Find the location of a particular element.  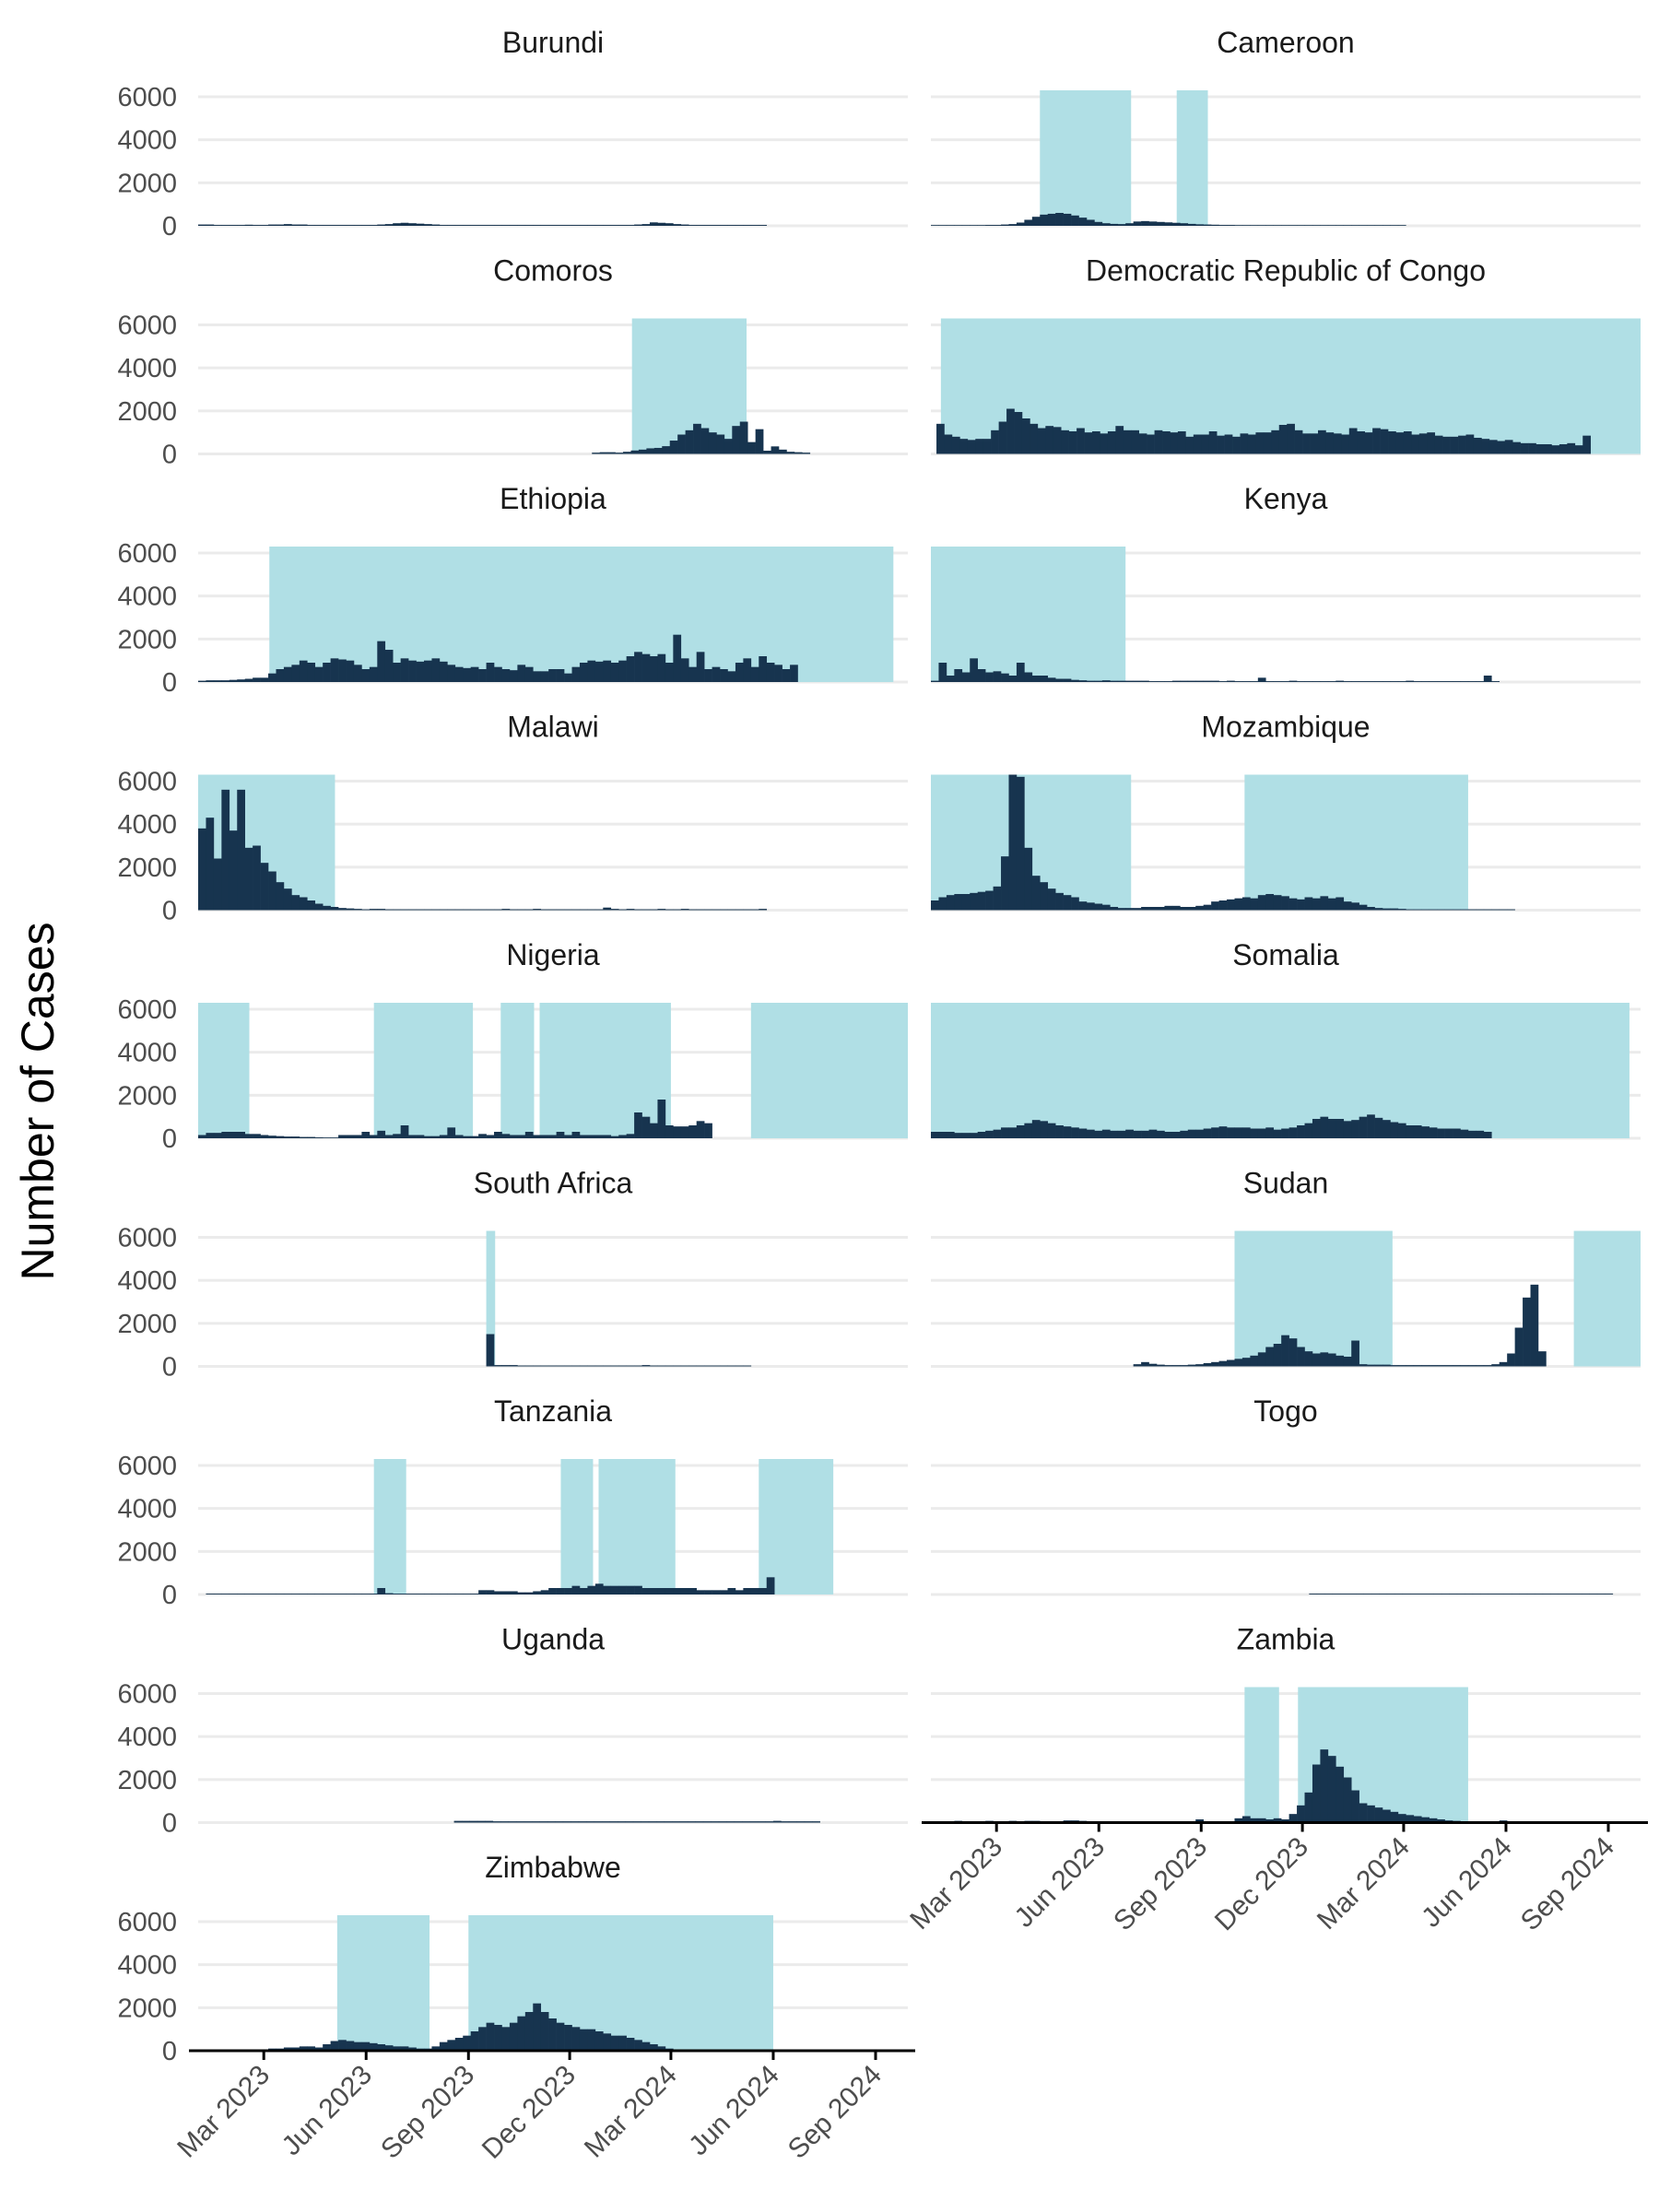

y-tick-label: 6000 is located at coordinates (147, 1695).